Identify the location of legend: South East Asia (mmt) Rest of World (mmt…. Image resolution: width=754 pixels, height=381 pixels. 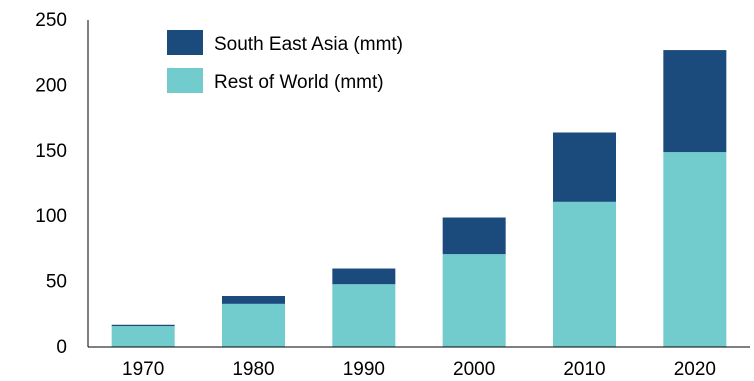
(285, 61).